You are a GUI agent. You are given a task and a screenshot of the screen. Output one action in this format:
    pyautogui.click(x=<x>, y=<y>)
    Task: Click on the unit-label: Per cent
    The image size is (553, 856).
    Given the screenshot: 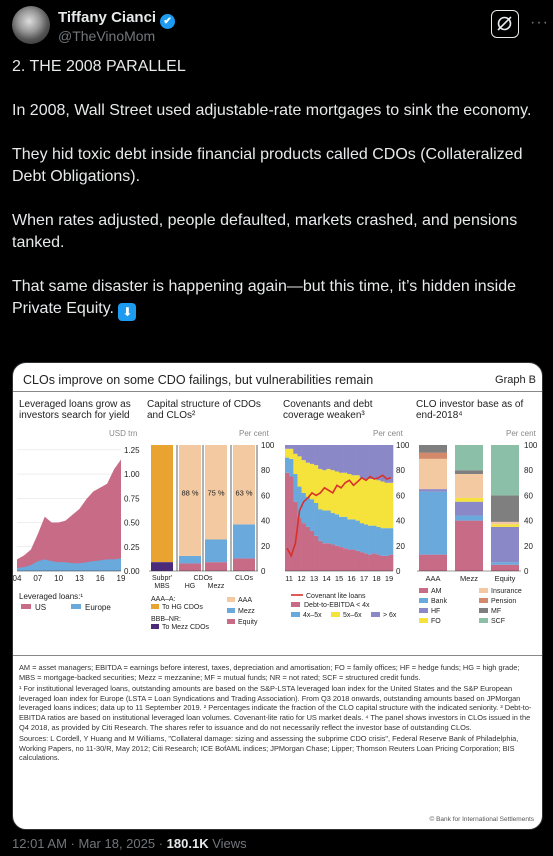 What is the action you would take?
    pyautogui.click(x=254, y=433)
    